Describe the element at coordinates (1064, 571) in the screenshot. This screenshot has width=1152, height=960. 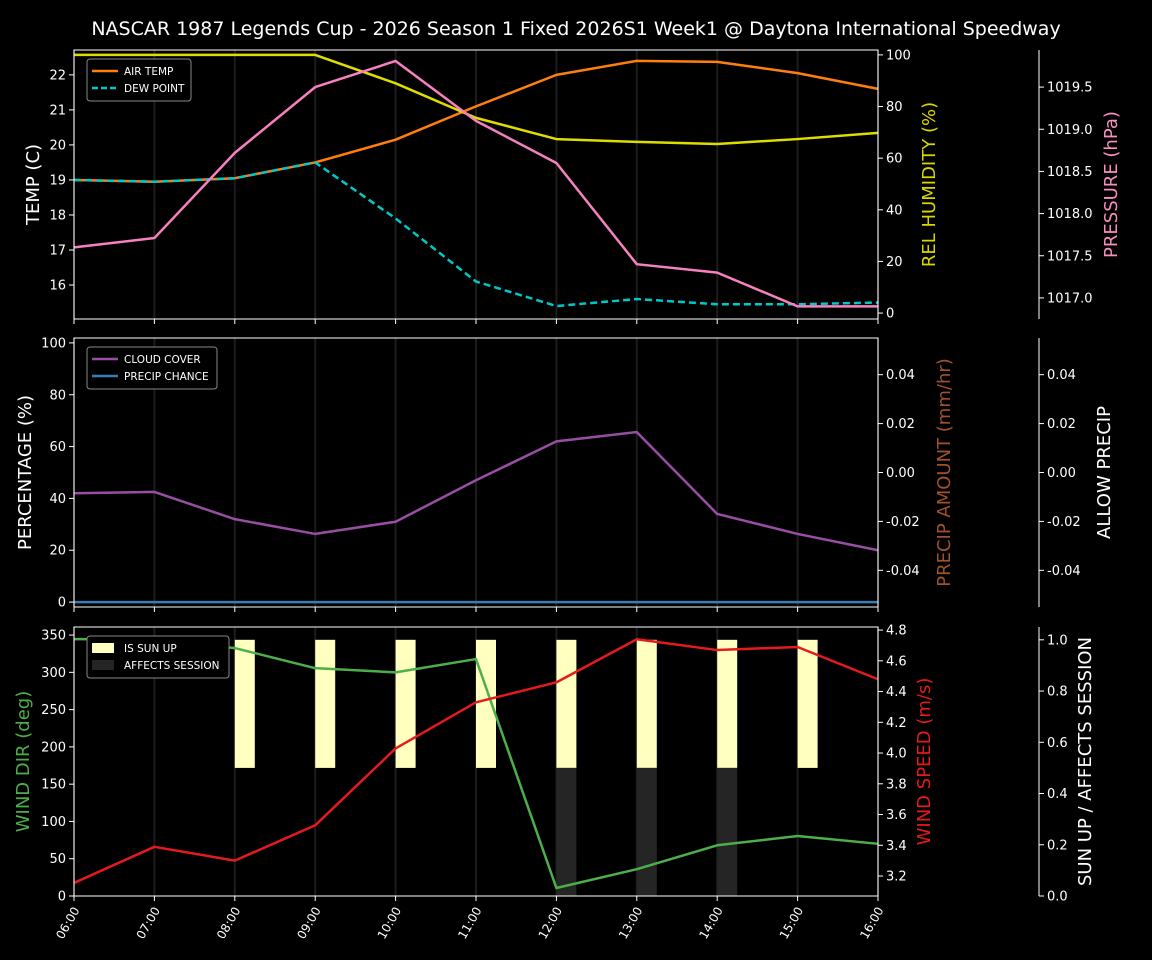
I see `right2-tick-label: -0.04` at that location.